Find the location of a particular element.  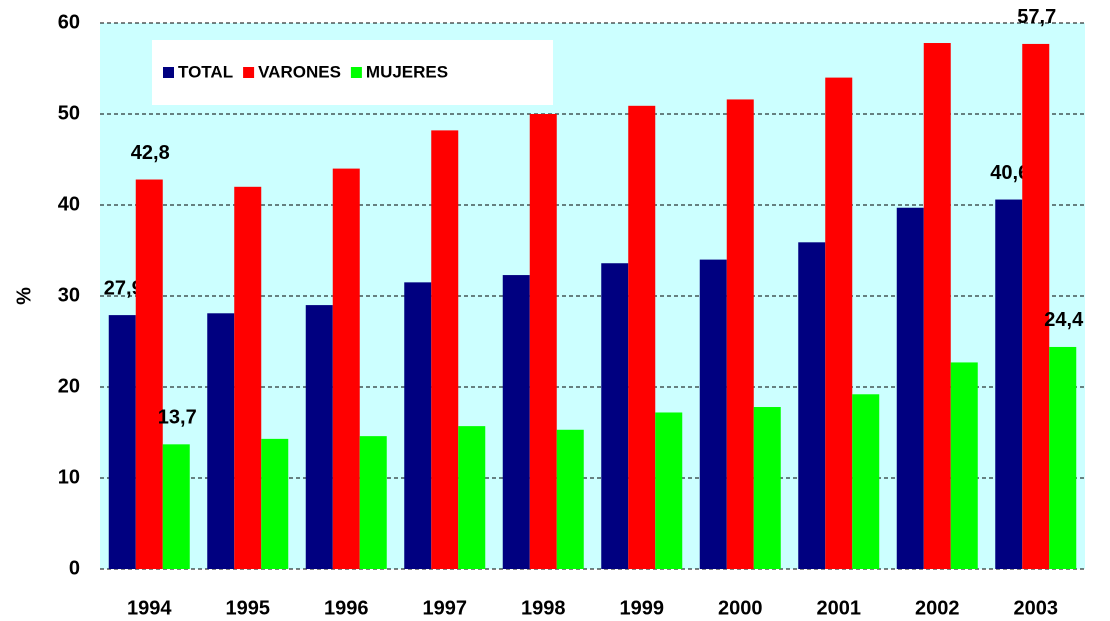

data-label: 24,4 is located at coordinates (1064, 320).